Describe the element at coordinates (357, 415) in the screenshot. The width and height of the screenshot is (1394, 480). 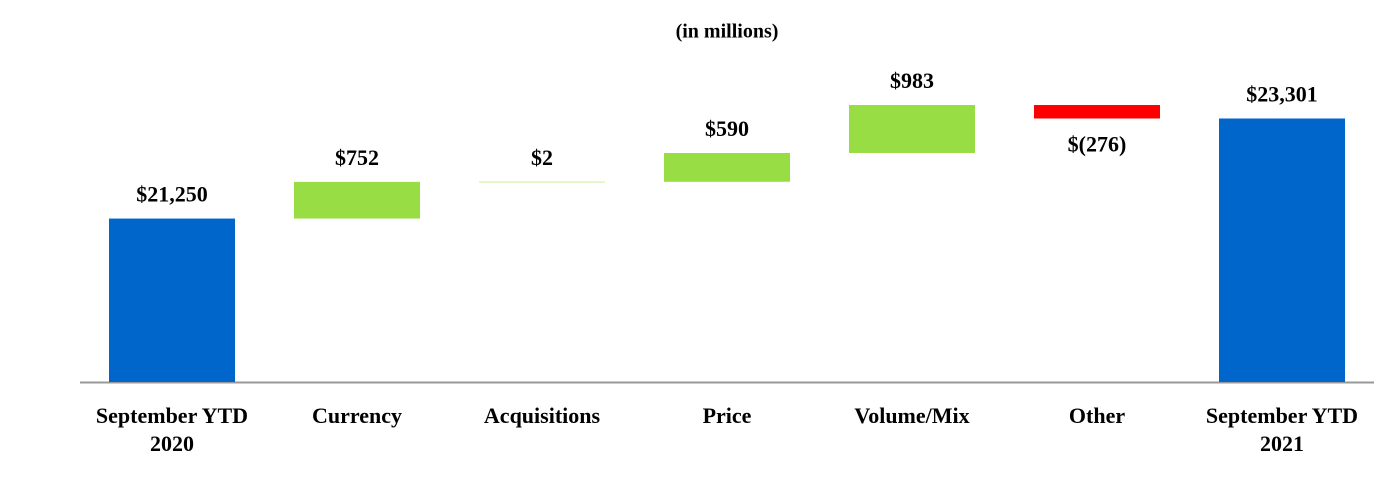
I see `x-tick-label: Currency` at that location.